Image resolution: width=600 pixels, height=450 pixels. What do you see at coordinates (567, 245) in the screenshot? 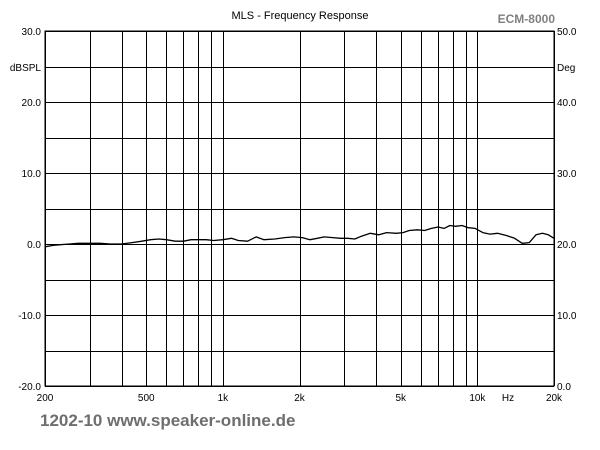
I see `y-tick-label-right: 20.0` at bounding box center [567, 245].